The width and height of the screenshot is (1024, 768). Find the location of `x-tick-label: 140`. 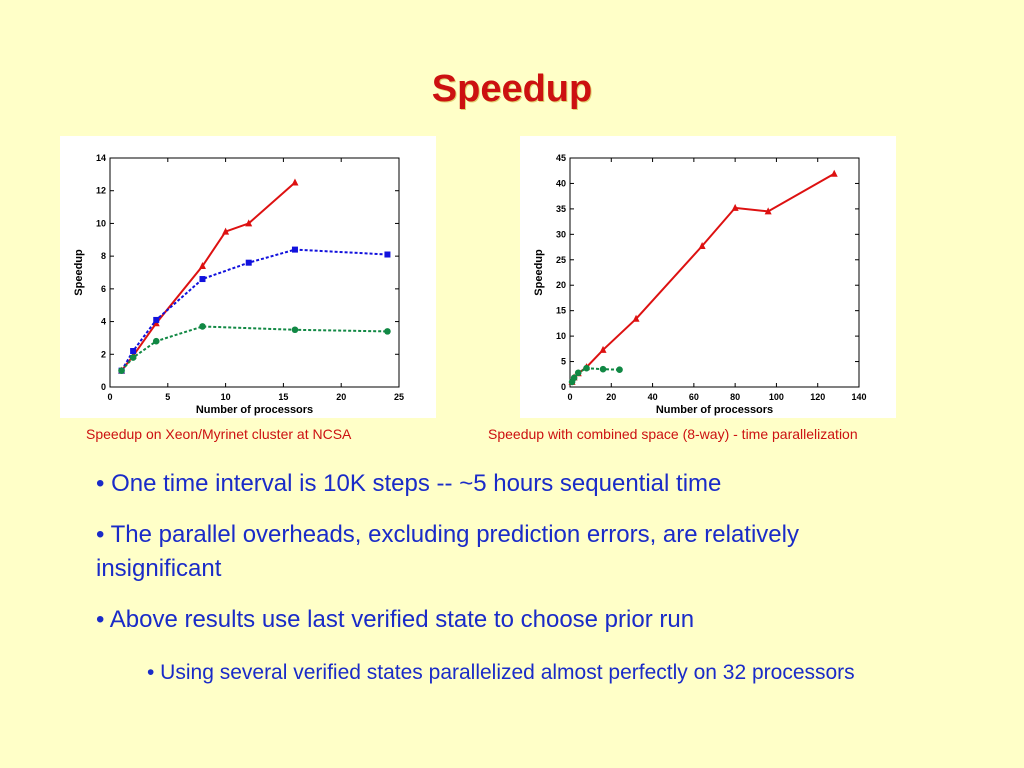

x-tick-label: 140 is located at coordinates (858, 397).